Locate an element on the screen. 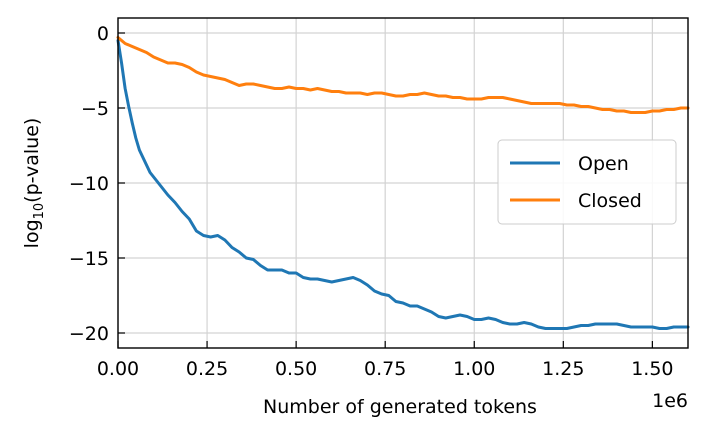 The width and height of the screenshot is (706, 435). y-tick-label: −10 is located at coordinates (89, 184).